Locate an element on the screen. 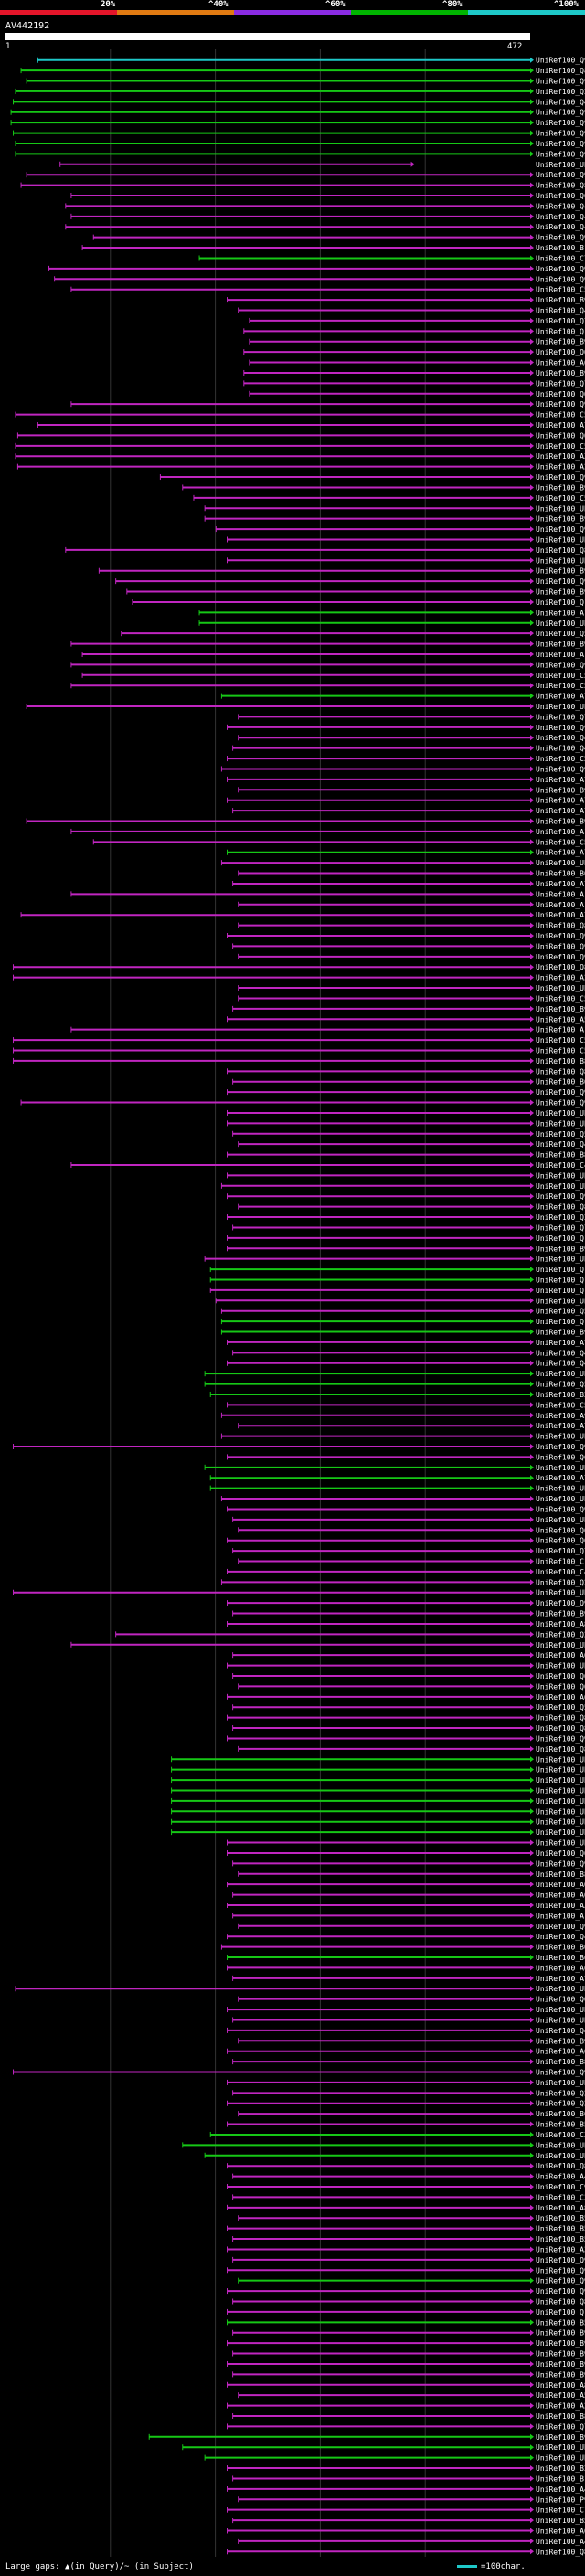  hit-label: UniRef100_A7P8X8 is located at coordinates (561, 655).